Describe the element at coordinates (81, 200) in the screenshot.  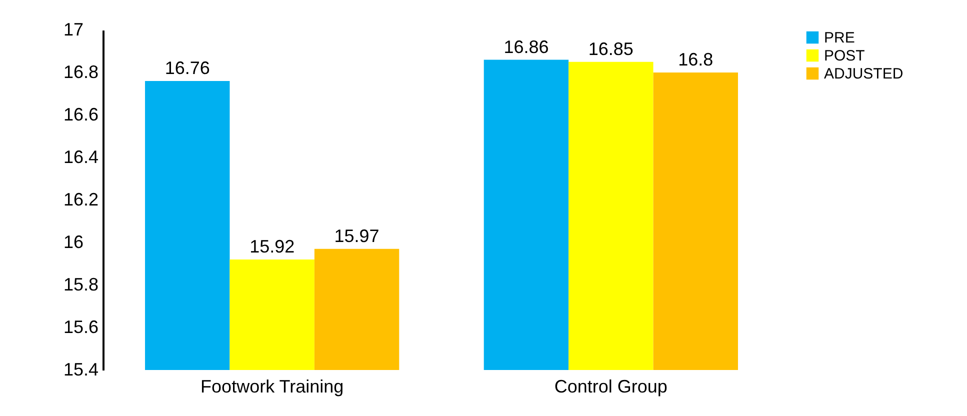
I see `y-tick-label: 16.2` at that location.